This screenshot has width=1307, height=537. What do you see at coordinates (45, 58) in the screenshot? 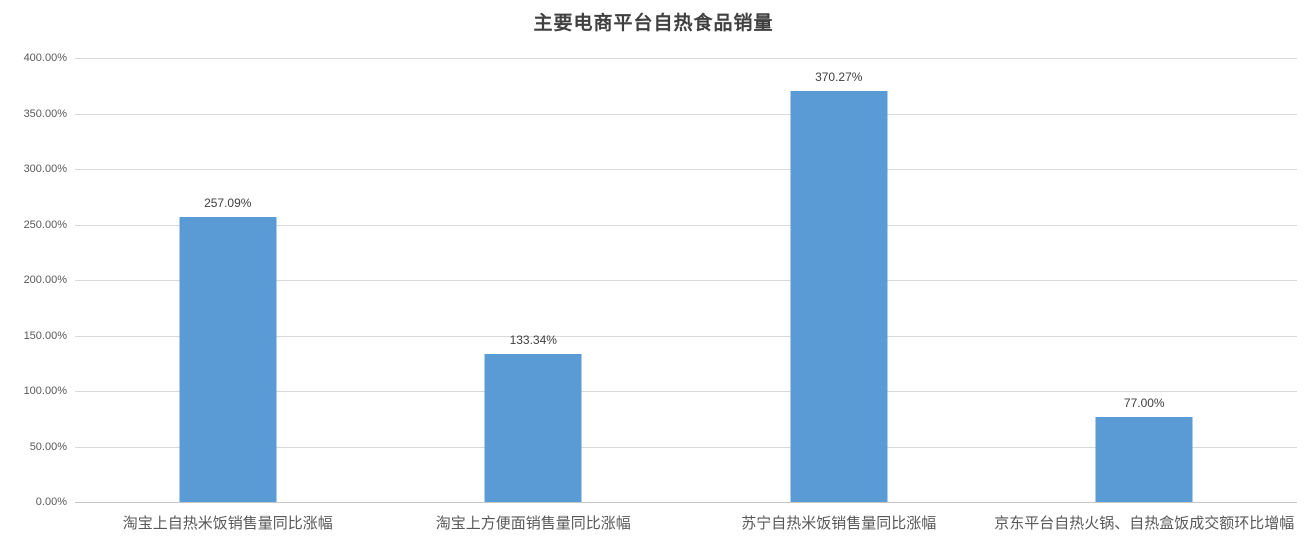
I see `y-axis-tick-label: 400.00%` at bounding box center [45, 58].